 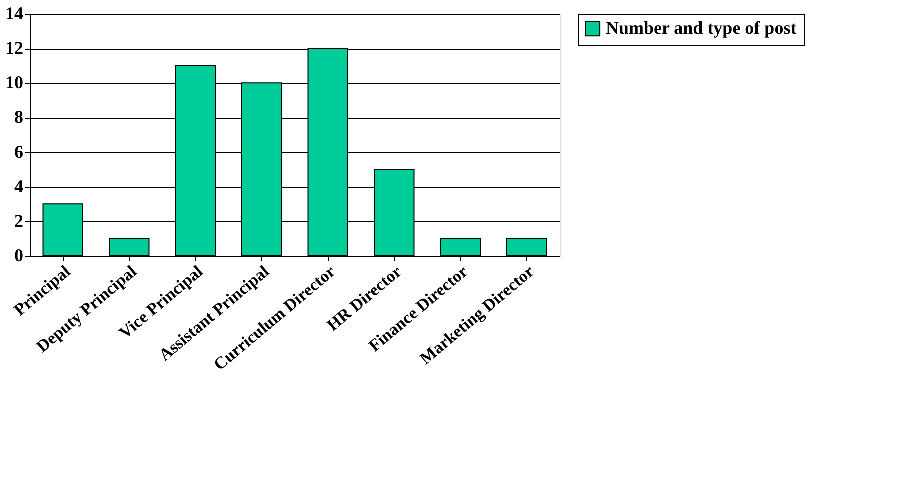 I want to click on y-tick-label: 14, so click(x=15, y=14).